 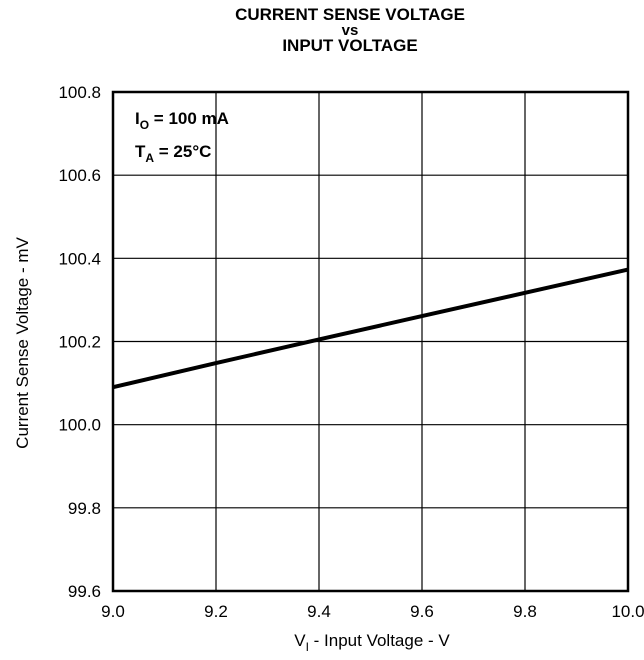 What do you see at coordinates (79, 425) in the screenshot?
I see `y-tick-label: 100.0` at bounding box center [79, 425].